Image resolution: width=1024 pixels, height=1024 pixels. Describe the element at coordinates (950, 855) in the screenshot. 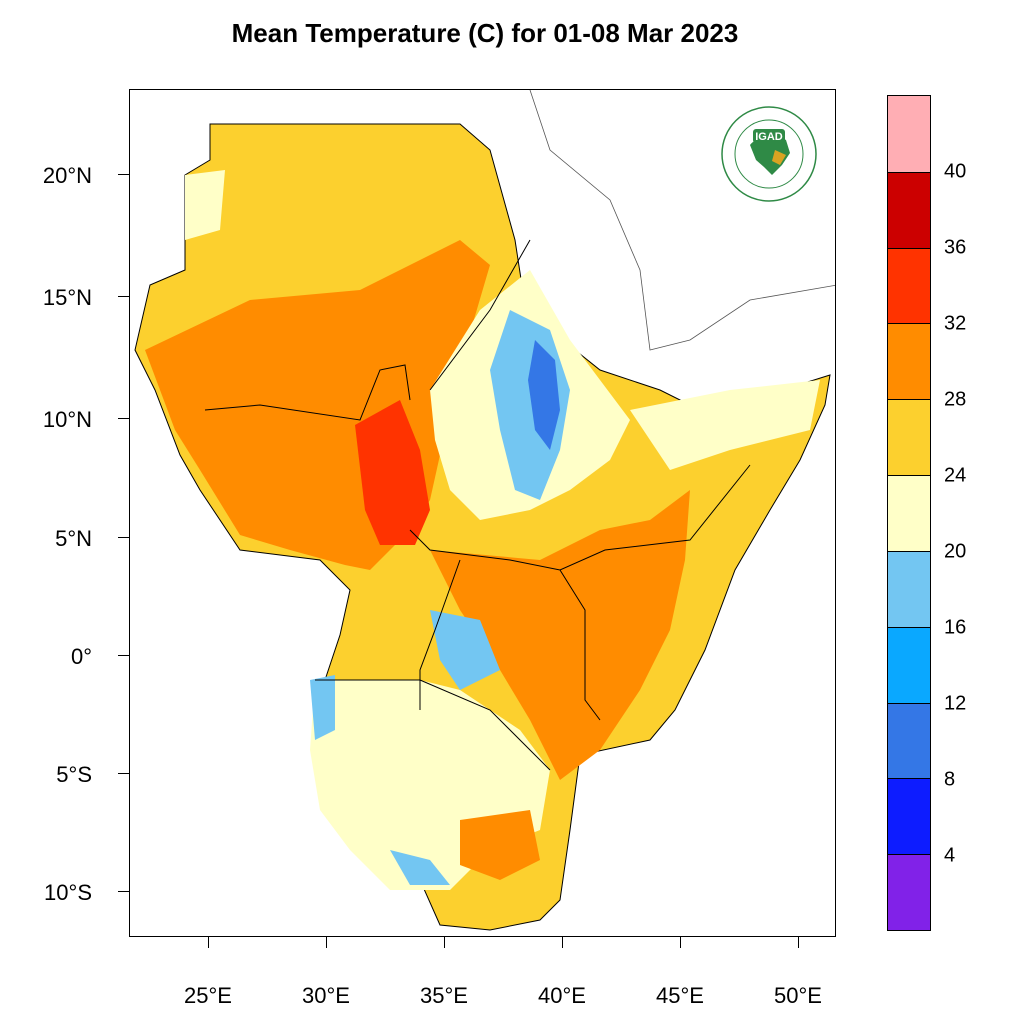

I see `cbar-label-4: 4` at that location.